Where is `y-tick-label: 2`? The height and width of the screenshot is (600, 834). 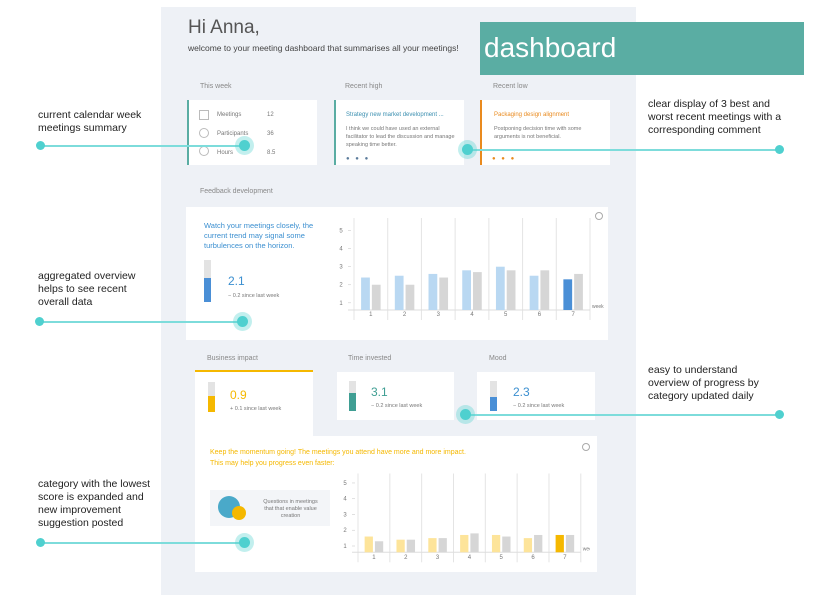 y-tick-label: 2 is located at coordinates (341, 286).